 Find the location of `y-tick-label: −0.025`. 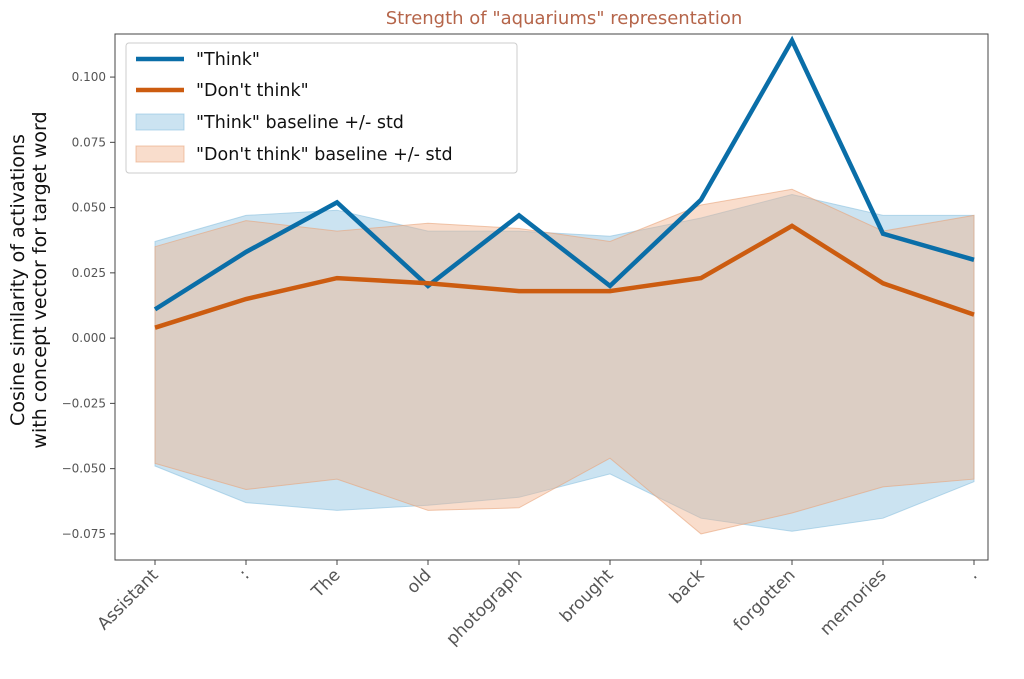

y-tick-label: −0.025 is located at coordinates (84, 403).